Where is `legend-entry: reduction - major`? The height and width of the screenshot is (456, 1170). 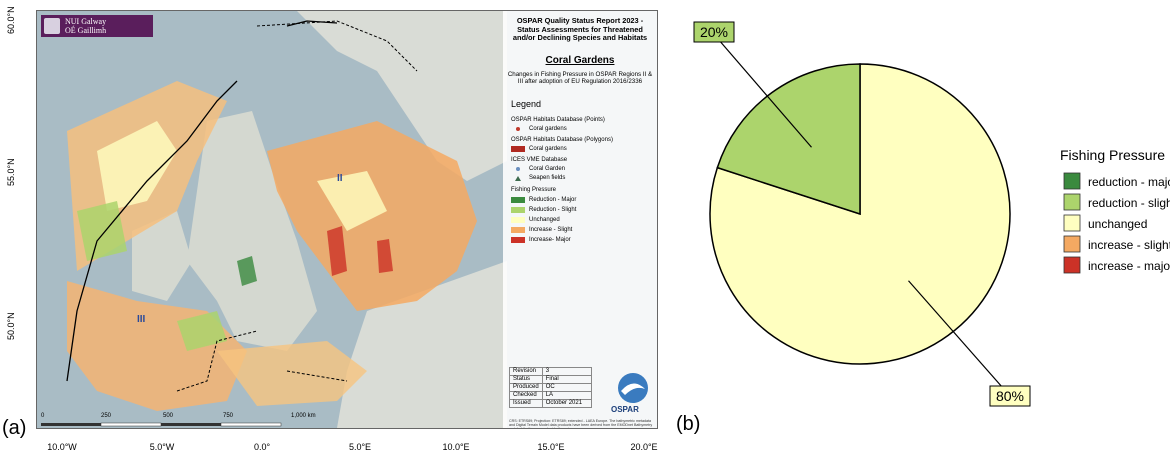
legend-entry: reduction - major is located at coordinates (1129, 182).